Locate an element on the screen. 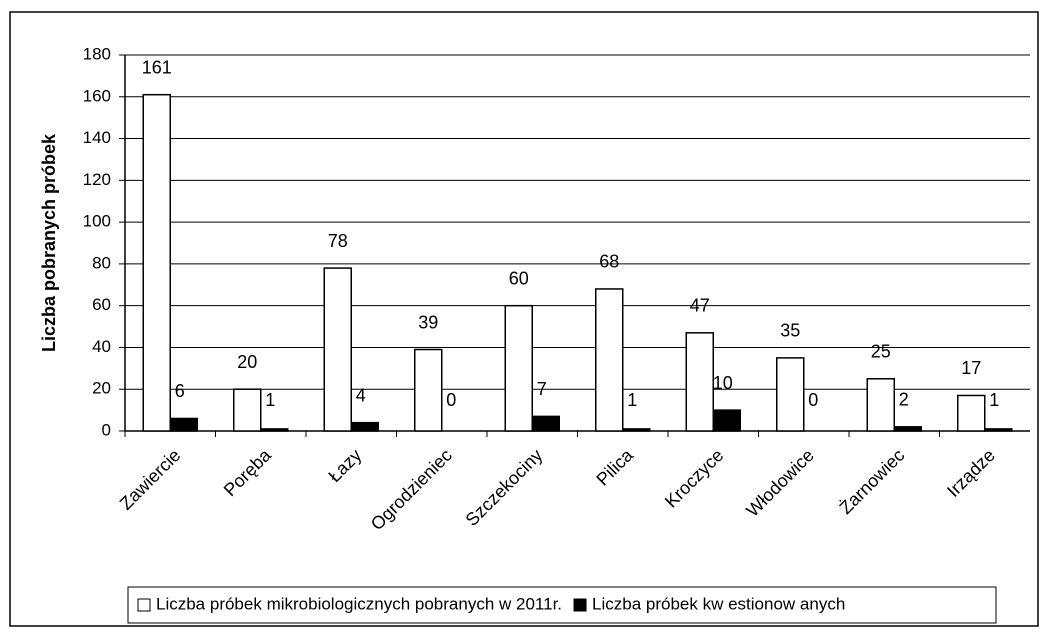 The width and height of the screenshot is (1049, 634). legend-frame is located at coordinates (562, 605).